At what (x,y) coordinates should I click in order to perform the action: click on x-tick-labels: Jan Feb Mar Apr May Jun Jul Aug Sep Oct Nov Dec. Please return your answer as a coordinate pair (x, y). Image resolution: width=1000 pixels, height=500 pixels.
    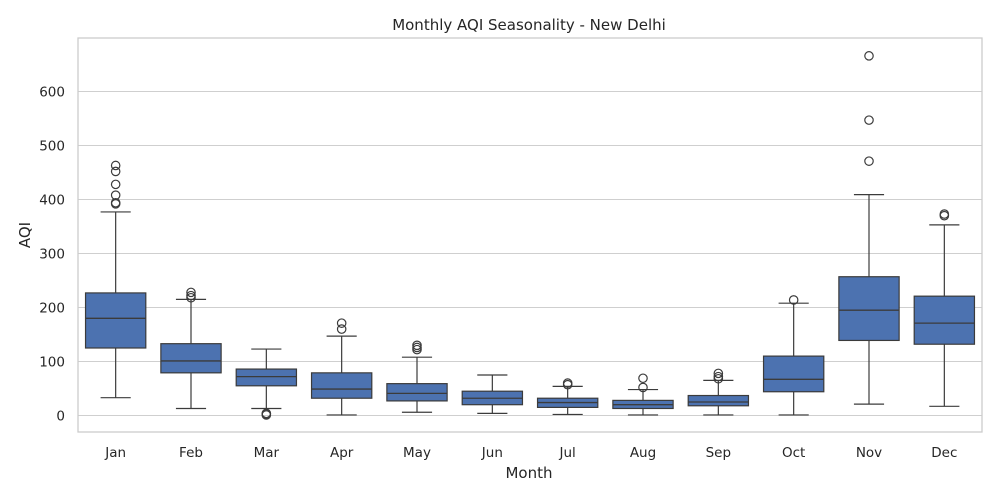
    Looking at the image, I should click on (530, 453).